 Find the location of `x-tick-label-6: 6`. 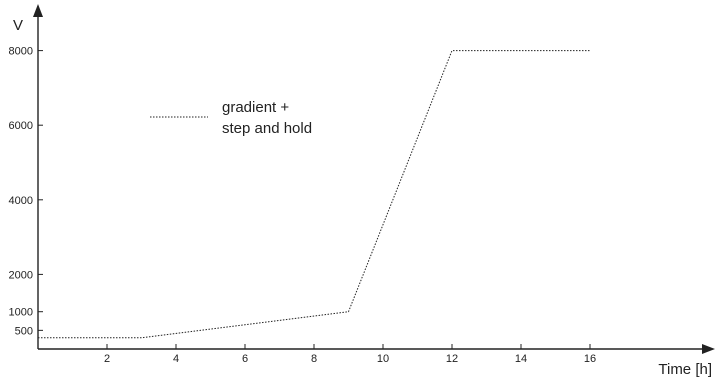

x-tick-label-6: 6 is located at coordinates (245, 359).